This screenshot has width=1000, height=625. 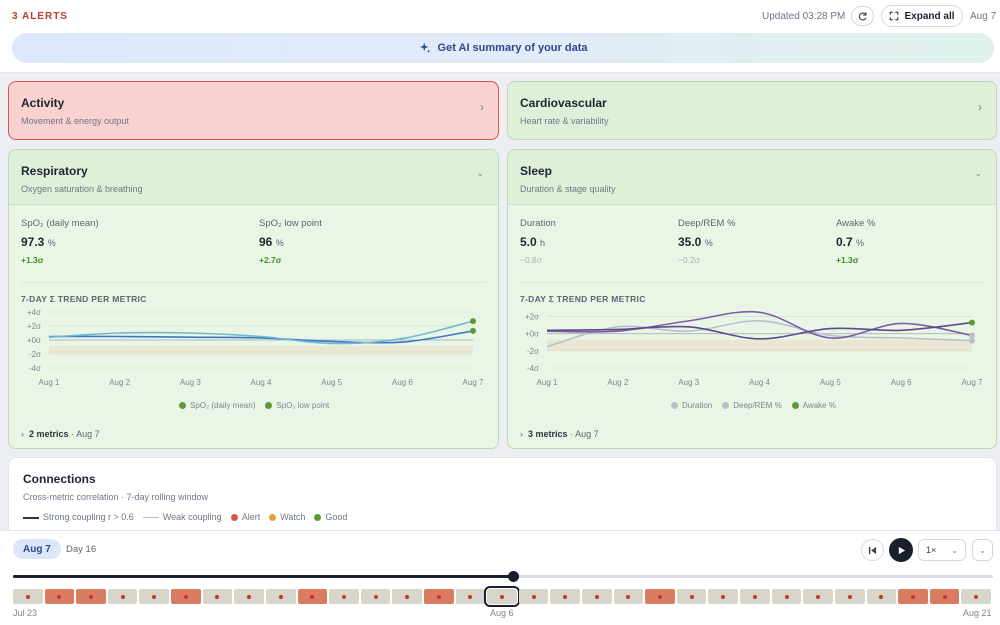 What do you see at coordinates (424, 47) in the screenshot?
I see `sparkle-icon` at bounding box center [424, 47].